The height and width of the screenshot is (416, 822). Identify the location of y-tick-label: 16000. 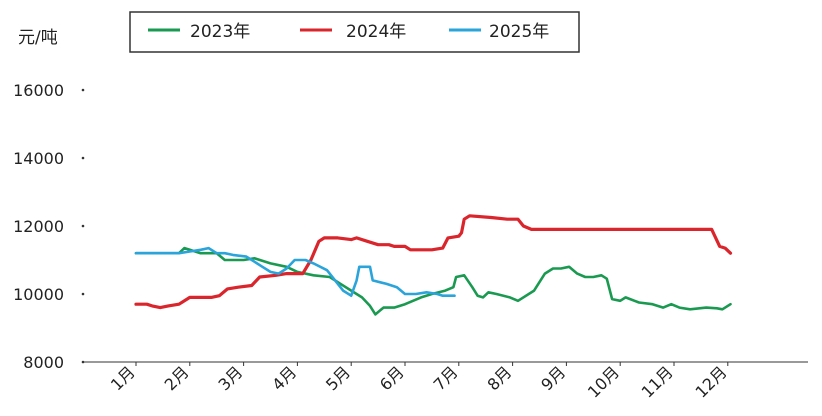
(38, 90).